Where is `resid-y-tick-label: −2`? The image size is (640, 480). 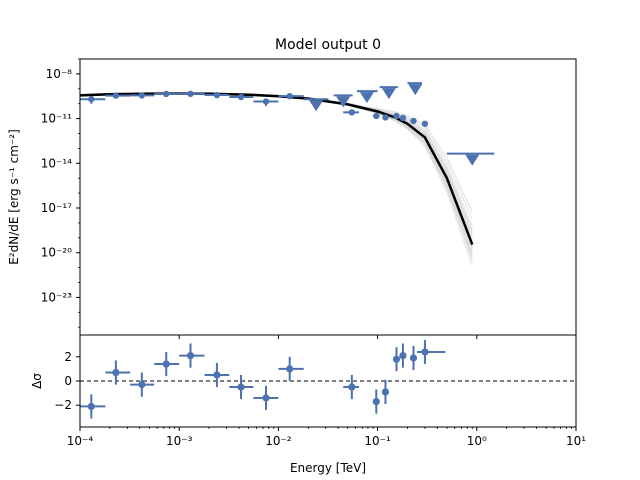 resid-y-tick-label: −2 is located at coordinates (63, 405).